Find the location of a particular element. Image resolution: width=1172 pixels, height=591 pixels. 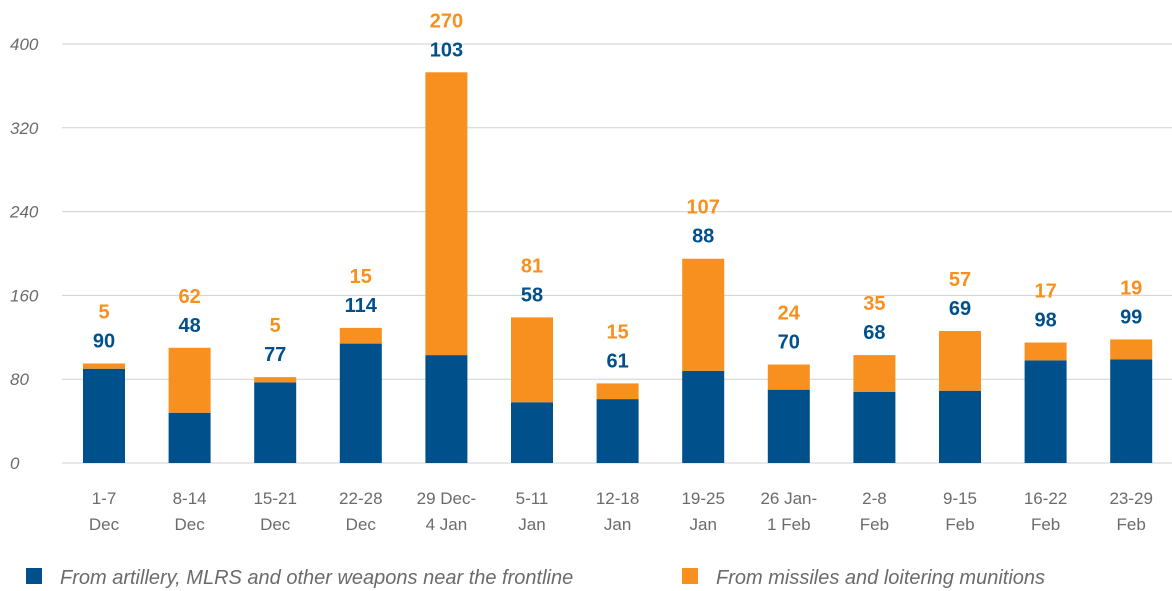

data-label-frontline: 70 is located at coordinates (789, 343).